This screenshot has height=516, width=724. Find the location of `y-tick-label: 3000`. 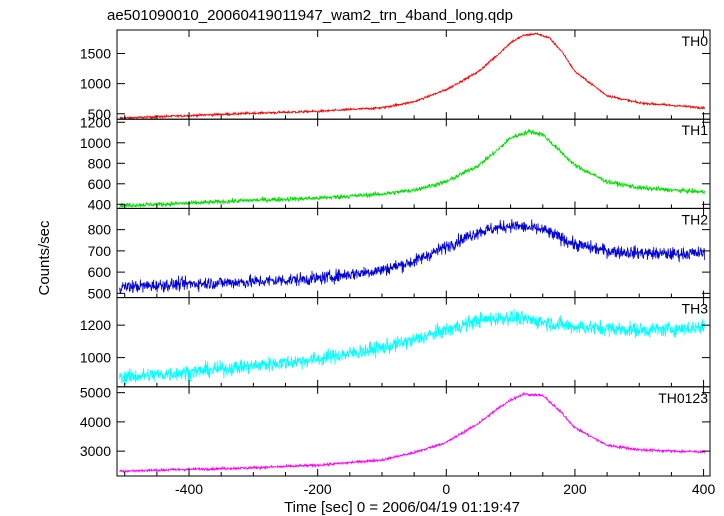

y-tick-label: 3000 is located at coordinates (95, 451).